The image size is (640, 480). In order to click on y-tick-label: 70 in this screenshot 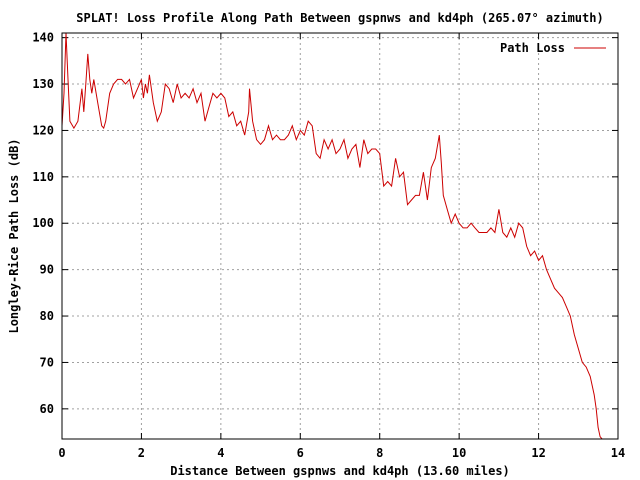, I will do `click(47, 362)`.